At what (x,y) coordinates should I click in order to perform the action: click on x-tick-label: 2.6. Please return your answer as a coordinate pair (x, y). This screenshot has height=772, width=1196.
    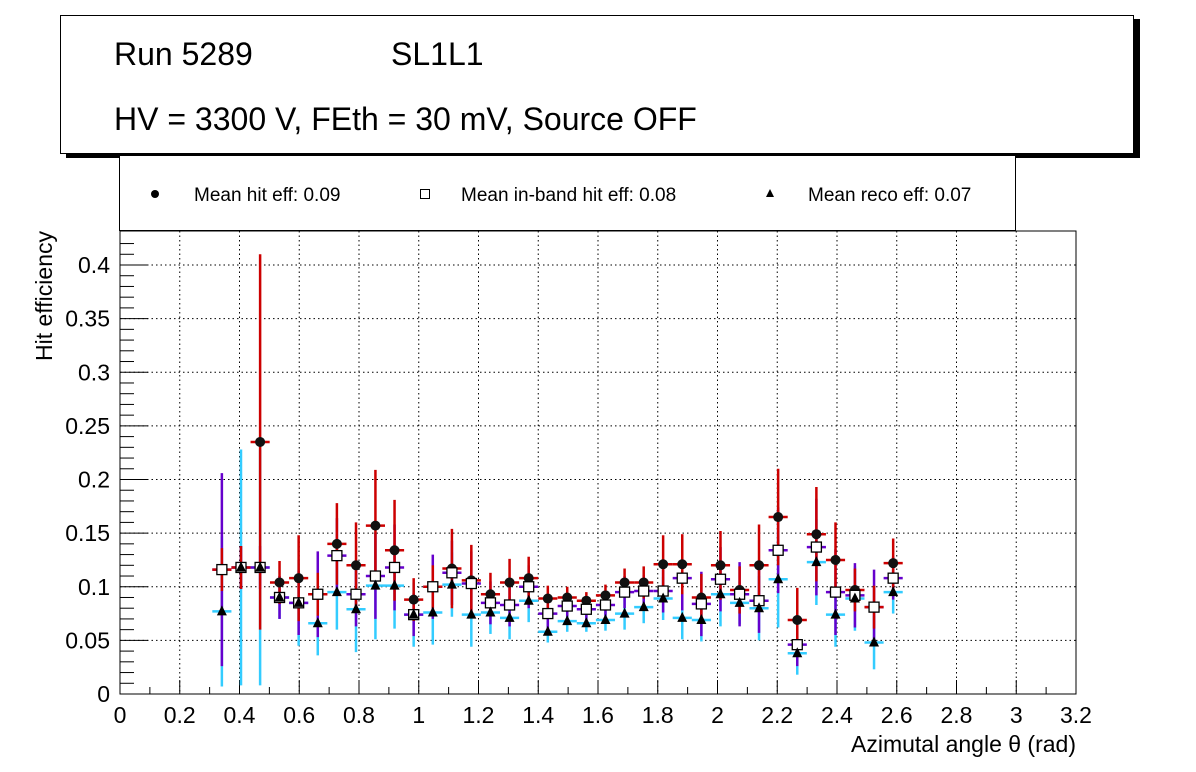
    Looking at the image, I should click on (897, 715).